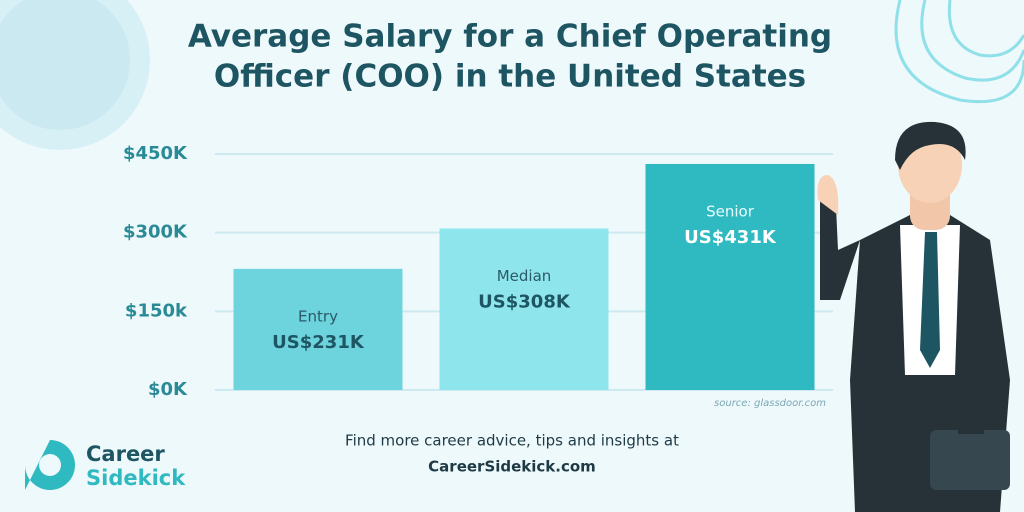 Image resolution: width=1024 pixels, height=512 pixels. I want to click on bar-category-label: Senior, so click(730, 211).